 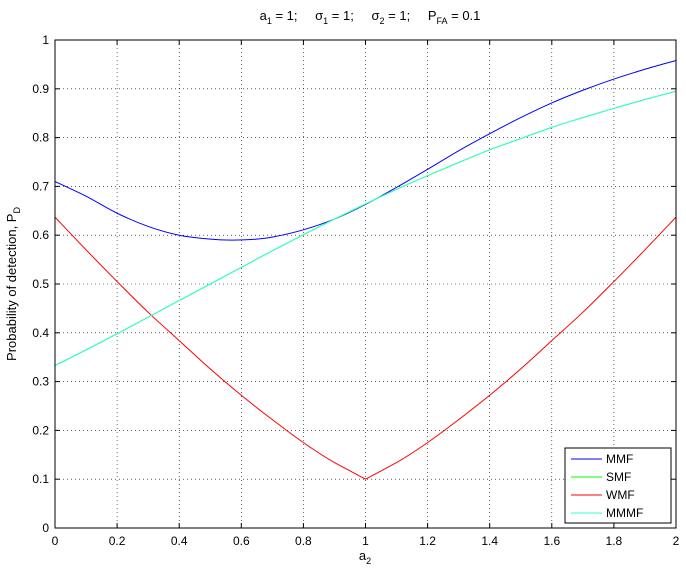 I want to click on x-tick-label: 0.8, so click(x=303, y=541).